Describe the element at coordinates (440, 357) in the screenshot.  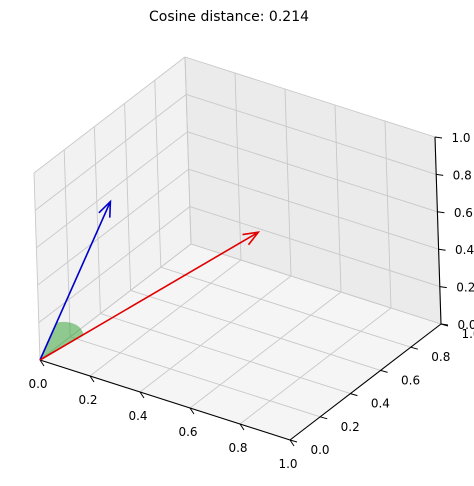
I see `y-tick-label: 0.8` at that location.